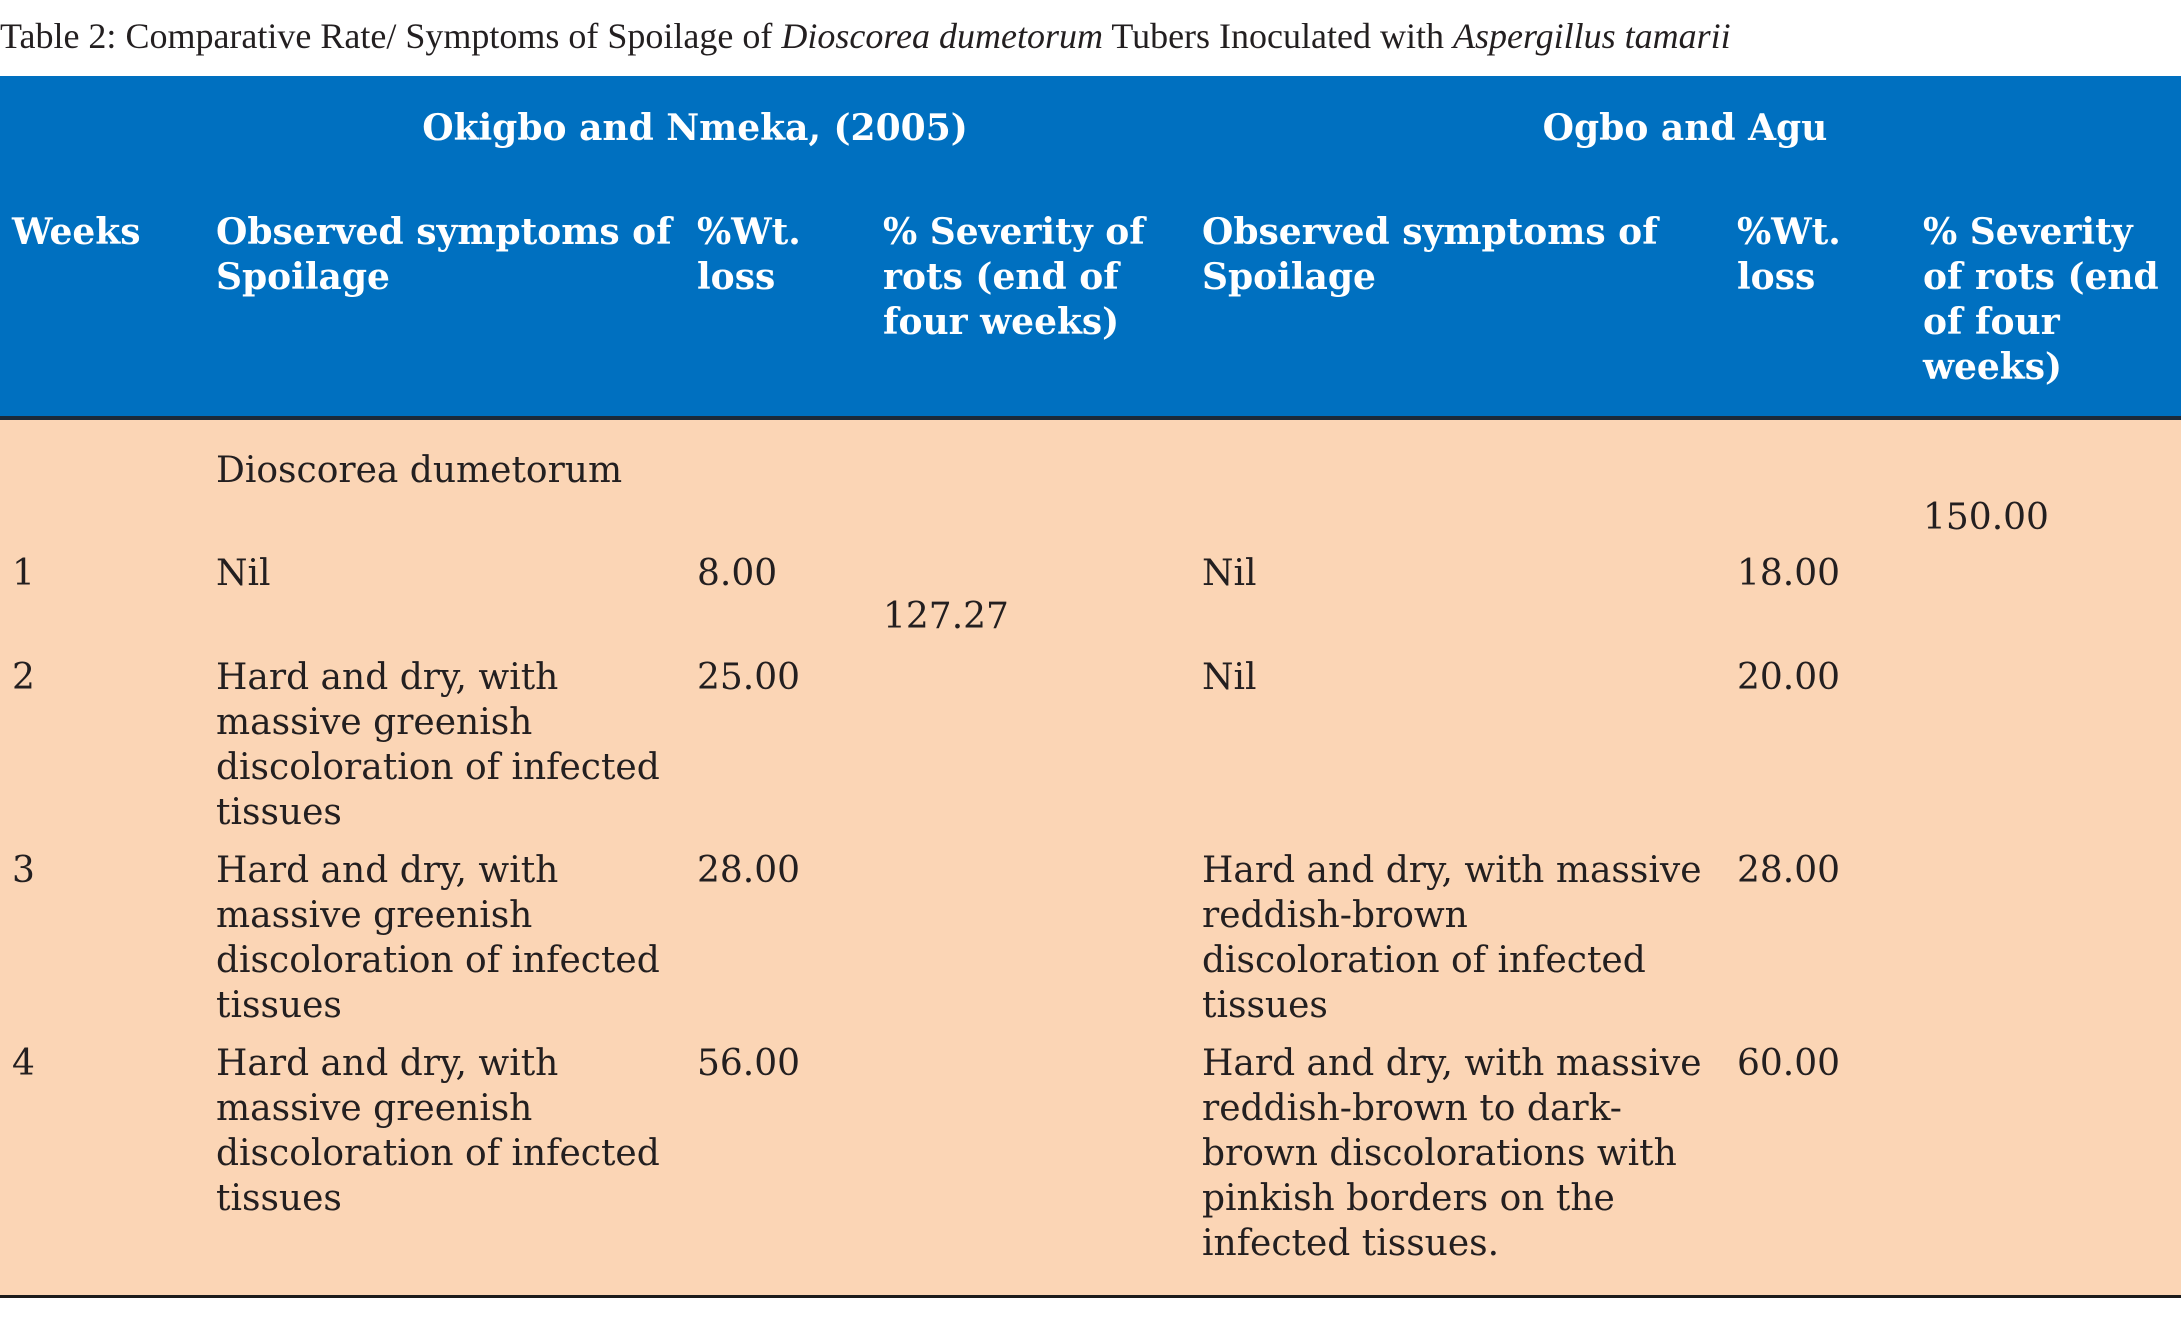 The height and width of the screenshot is (1329, 2181). I want to click on group-header-ogbo: Ogbo and Agu, so click(1685, 128).